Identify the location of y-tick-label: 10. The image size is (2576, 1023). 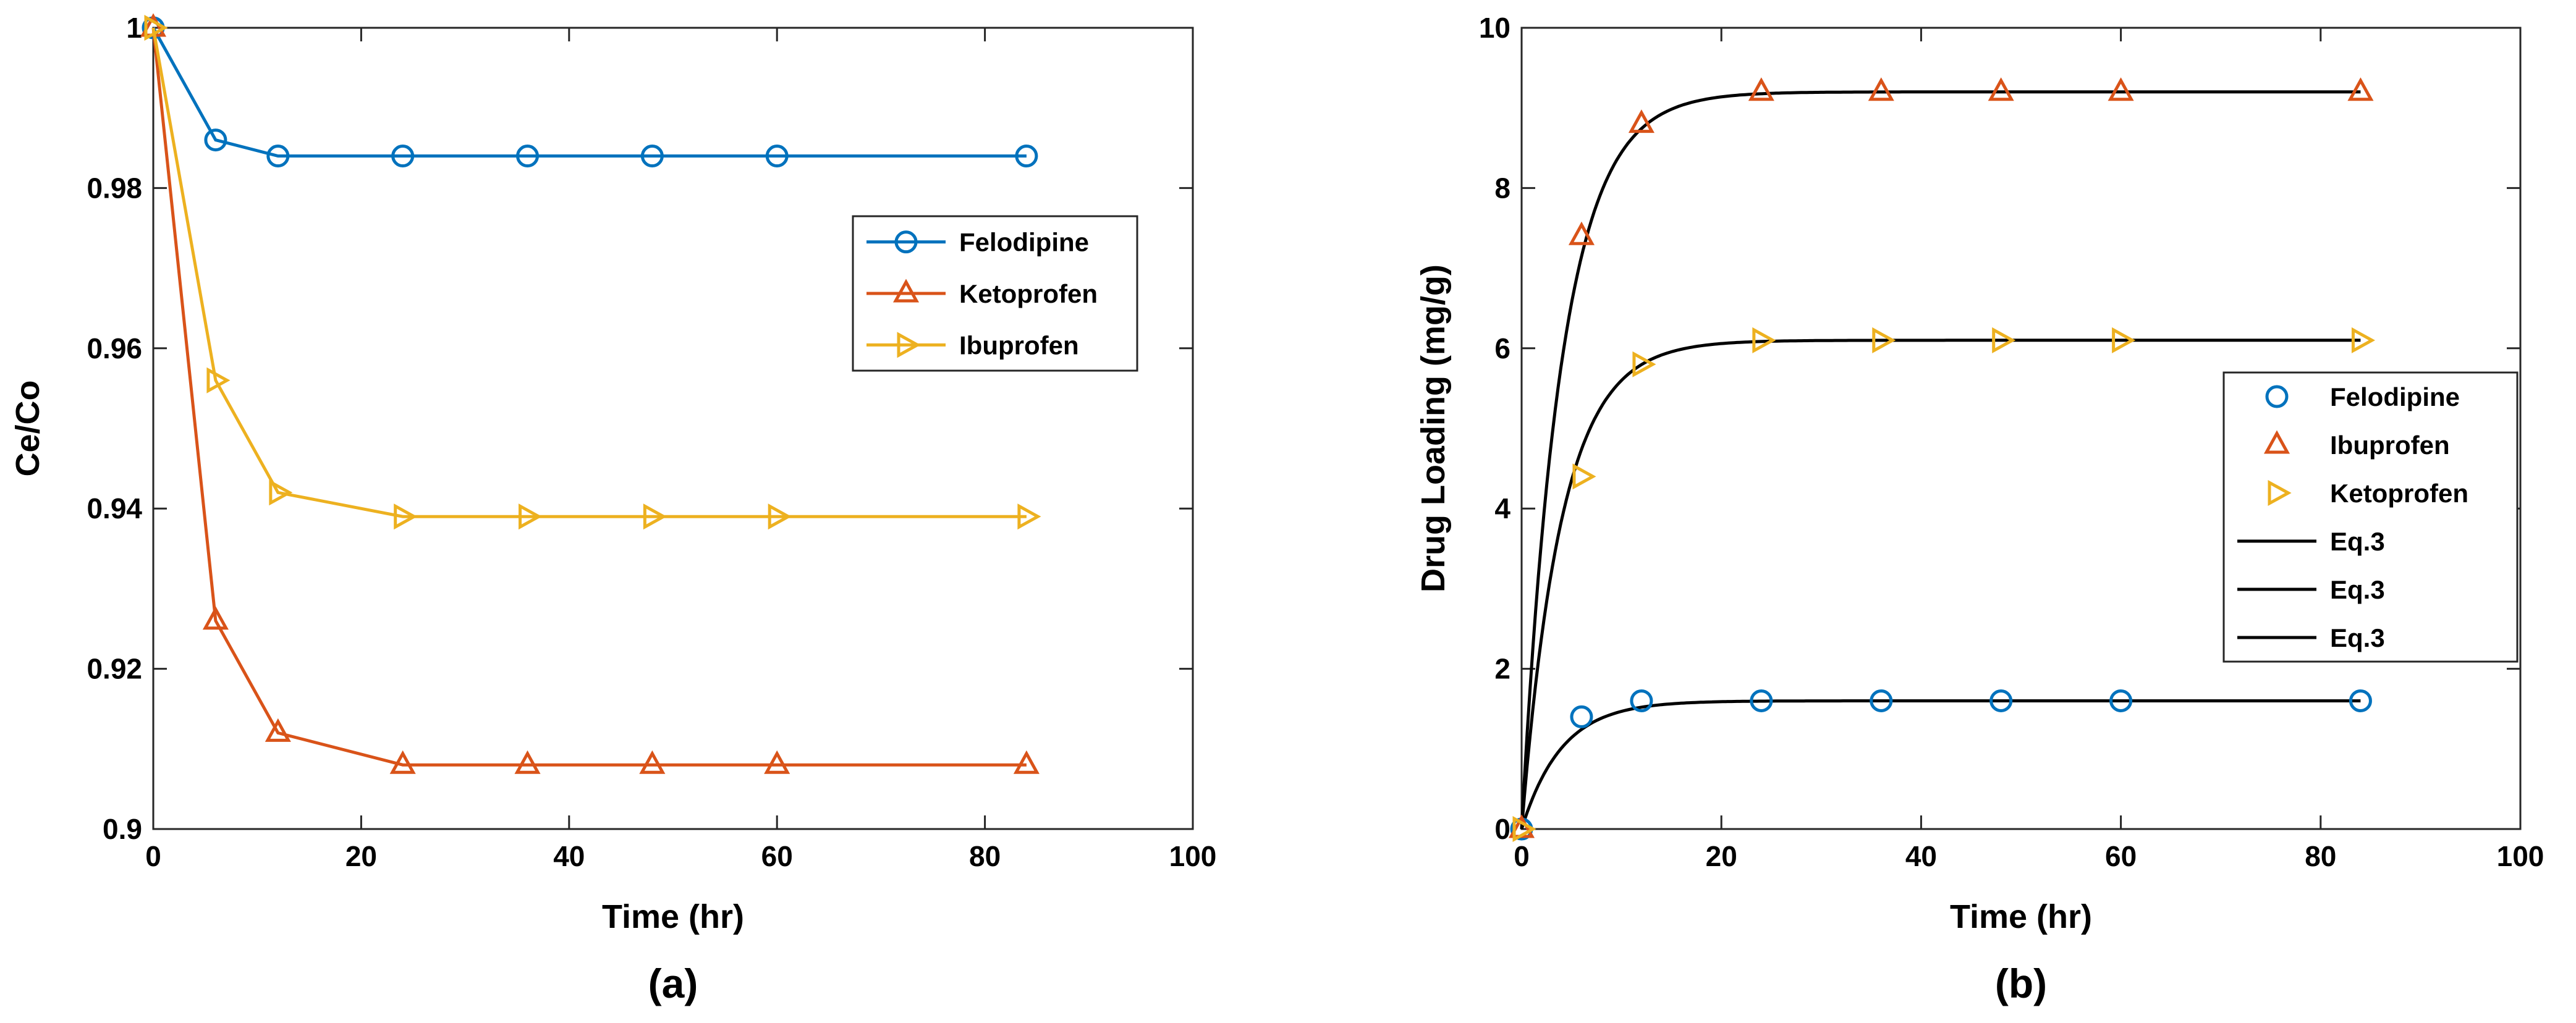
(1494, 28).